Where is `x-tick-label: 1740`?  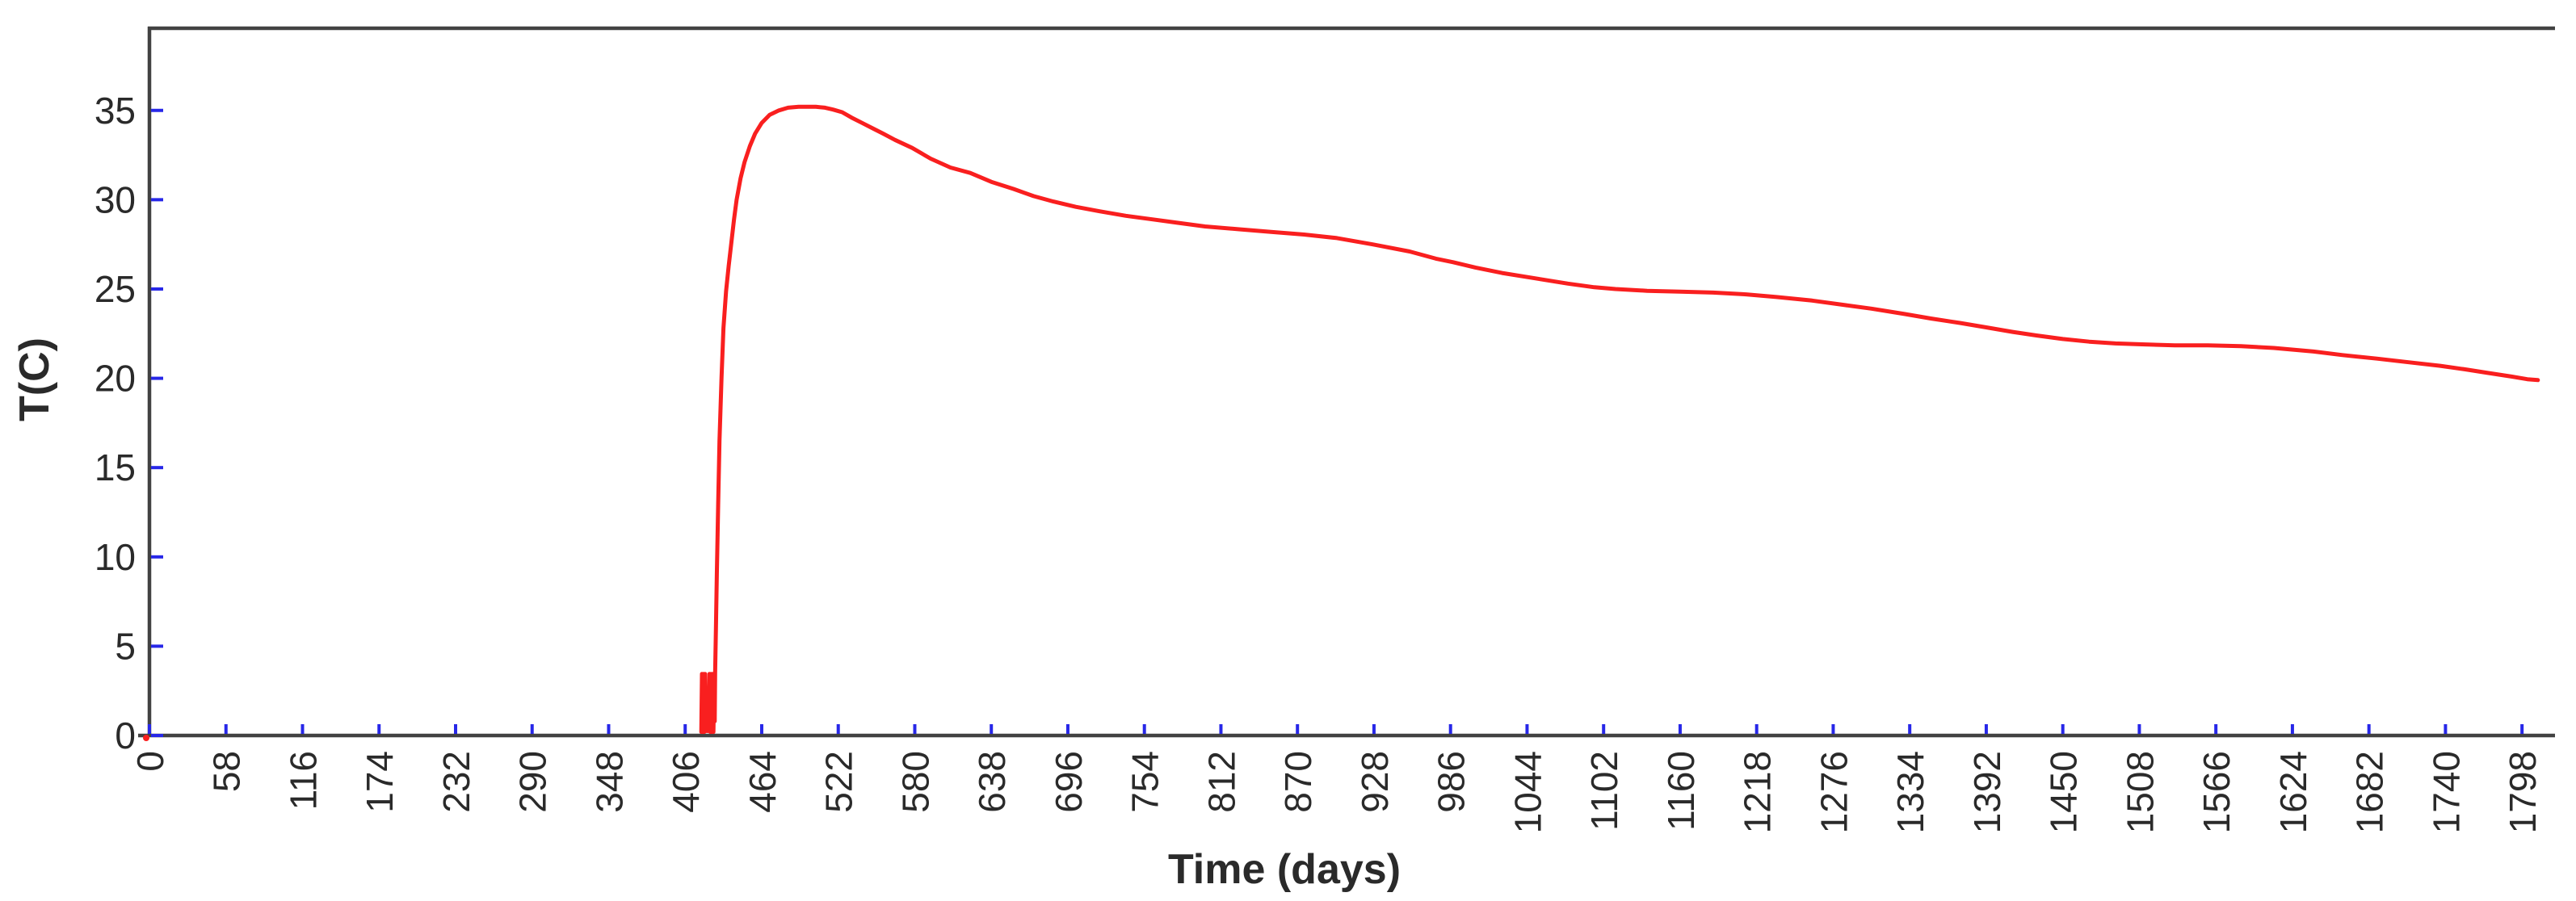 x-tick-label: 1740 is located at coordinates (2446, 792).